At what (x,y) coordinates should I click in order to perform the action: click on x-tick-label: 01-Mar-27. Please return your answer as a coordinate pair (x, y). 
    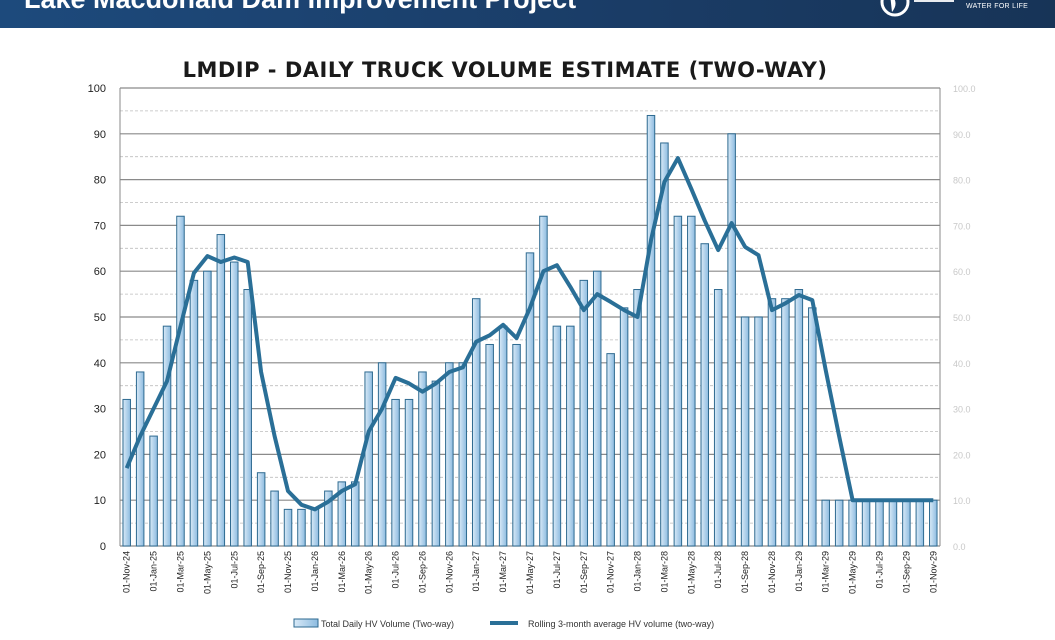
    Looking at the image, I should click on (503, 572).